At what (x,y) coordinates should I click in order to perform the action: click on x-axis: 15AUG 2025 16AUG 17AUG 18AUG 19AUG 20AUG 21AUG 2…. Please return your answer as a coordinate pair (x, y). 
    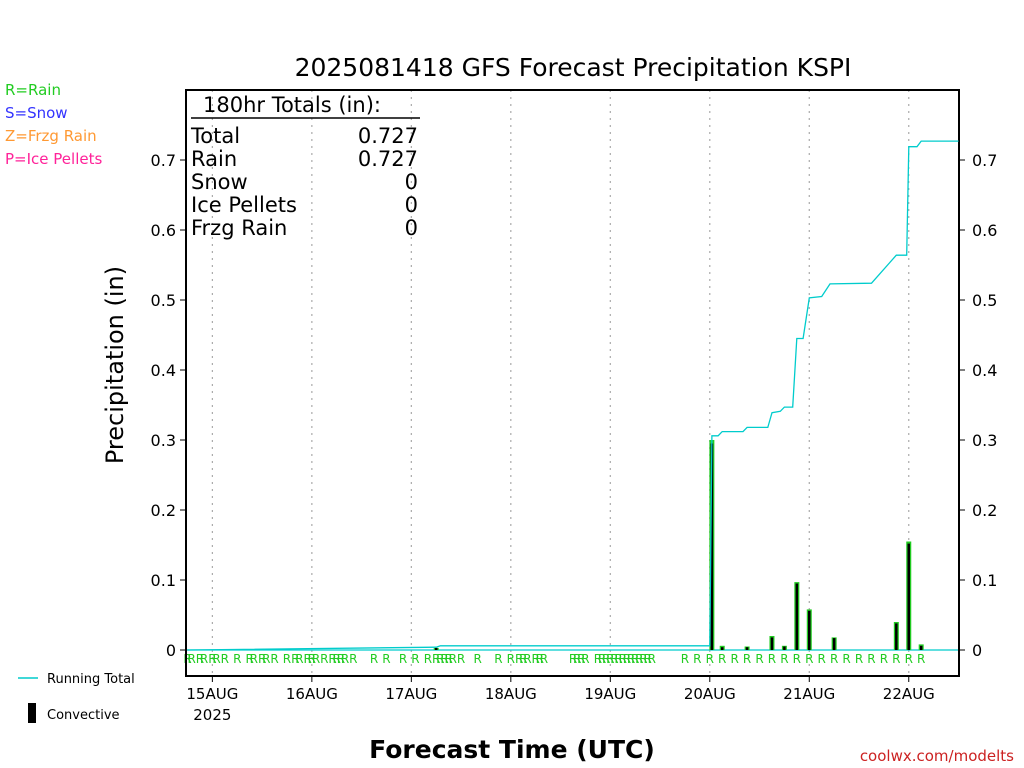
    Looking at the image, I should click on (560, 700).